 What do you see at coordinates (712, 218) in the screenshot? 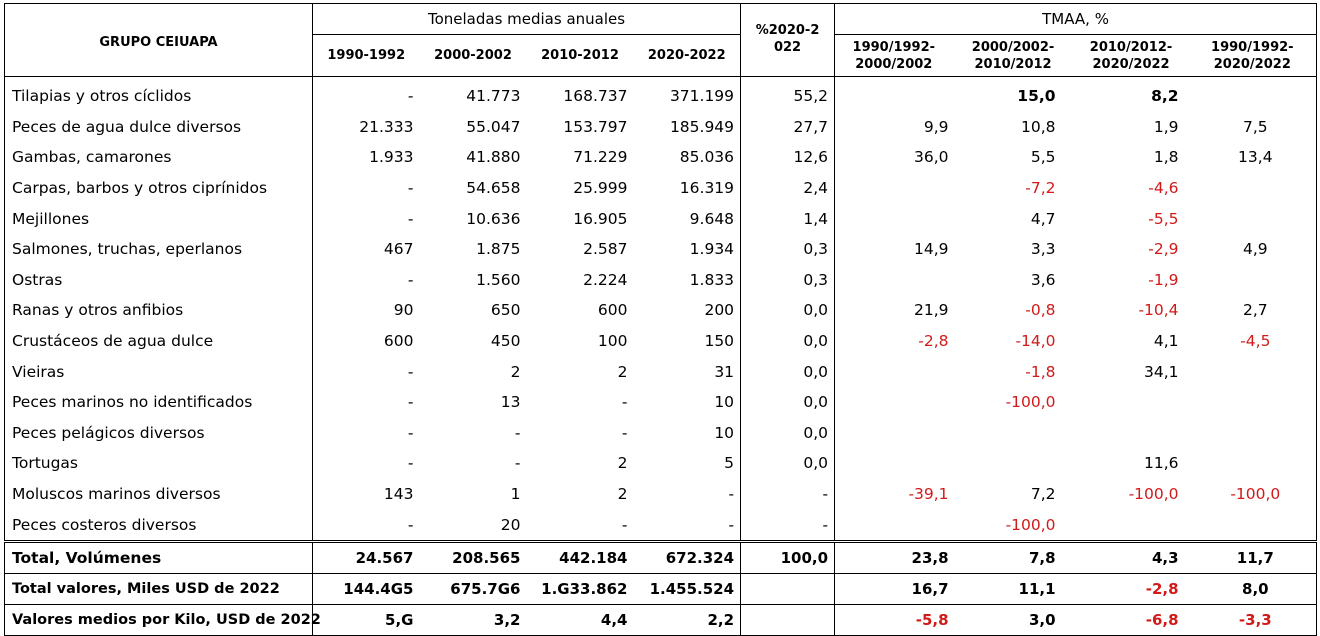
I see `tonnes-cell: 9.648` at bounding box center [712, 218].